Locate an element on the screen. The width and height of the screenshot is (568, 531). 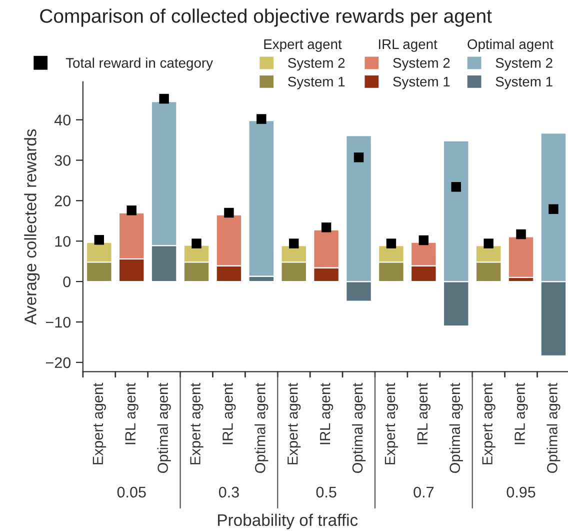
y-tick-label: −10 is located at coordinates (58, 322).